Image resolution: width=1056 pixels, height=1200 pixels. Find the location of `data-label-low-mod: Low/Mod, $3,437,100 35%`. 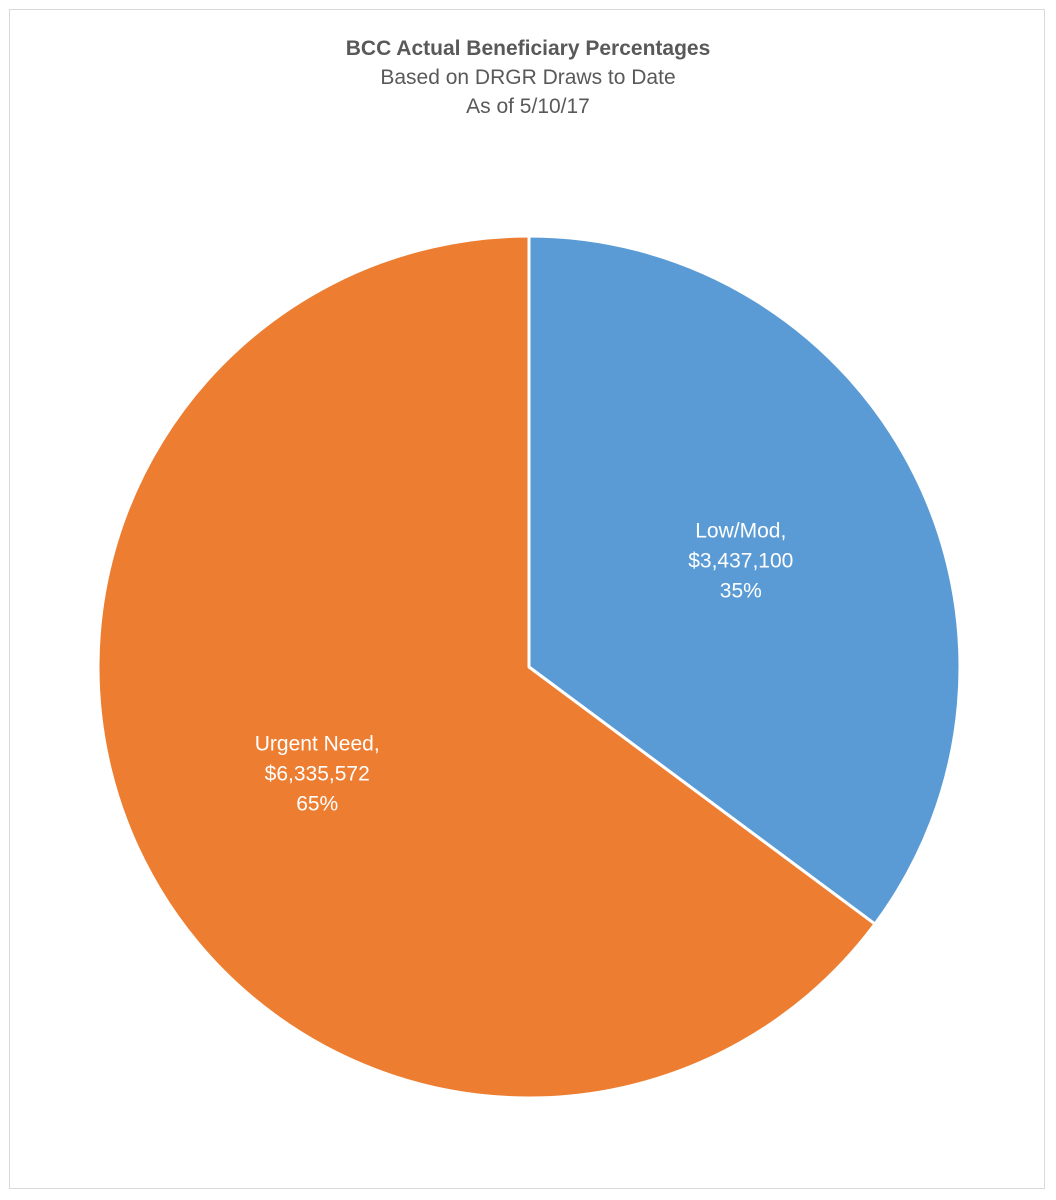

data-label-low-mod: Low/Mod, $3,437,100 35% is located at coordinates (740, 561).